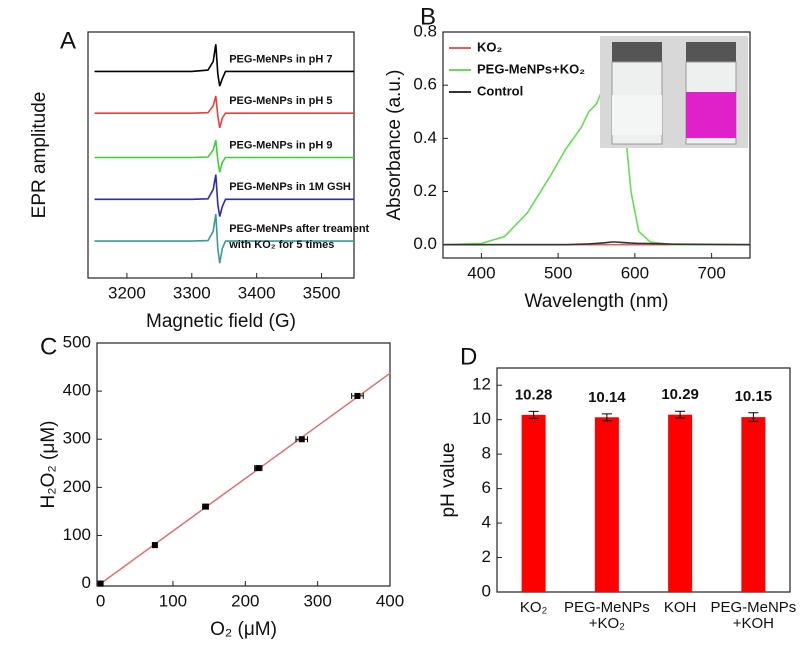 Image resolution: width=800 pixels, height=657 pixels. I want to click on y-tick-label: 12, so click(481, 384).